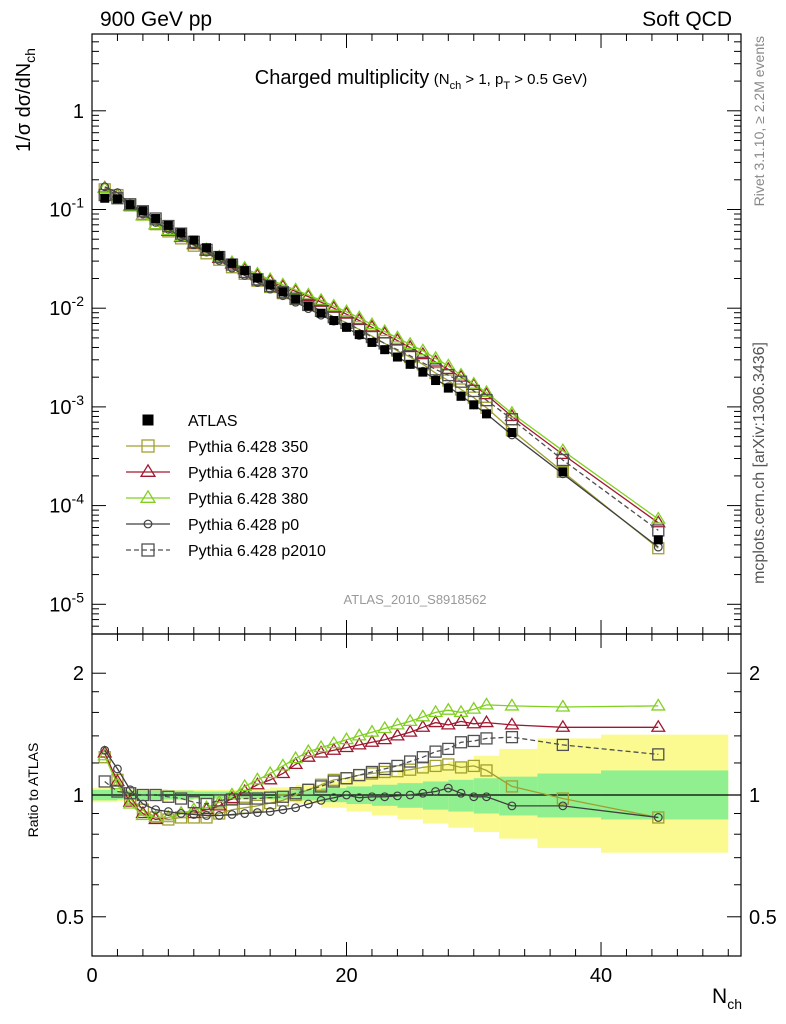 This screenshot has width=786, height=1024. What do you see at coordinates (248, 447) in the screenshot?
I see `legend-label: Pythia 6.428 350` at bounding box center [248, 447].